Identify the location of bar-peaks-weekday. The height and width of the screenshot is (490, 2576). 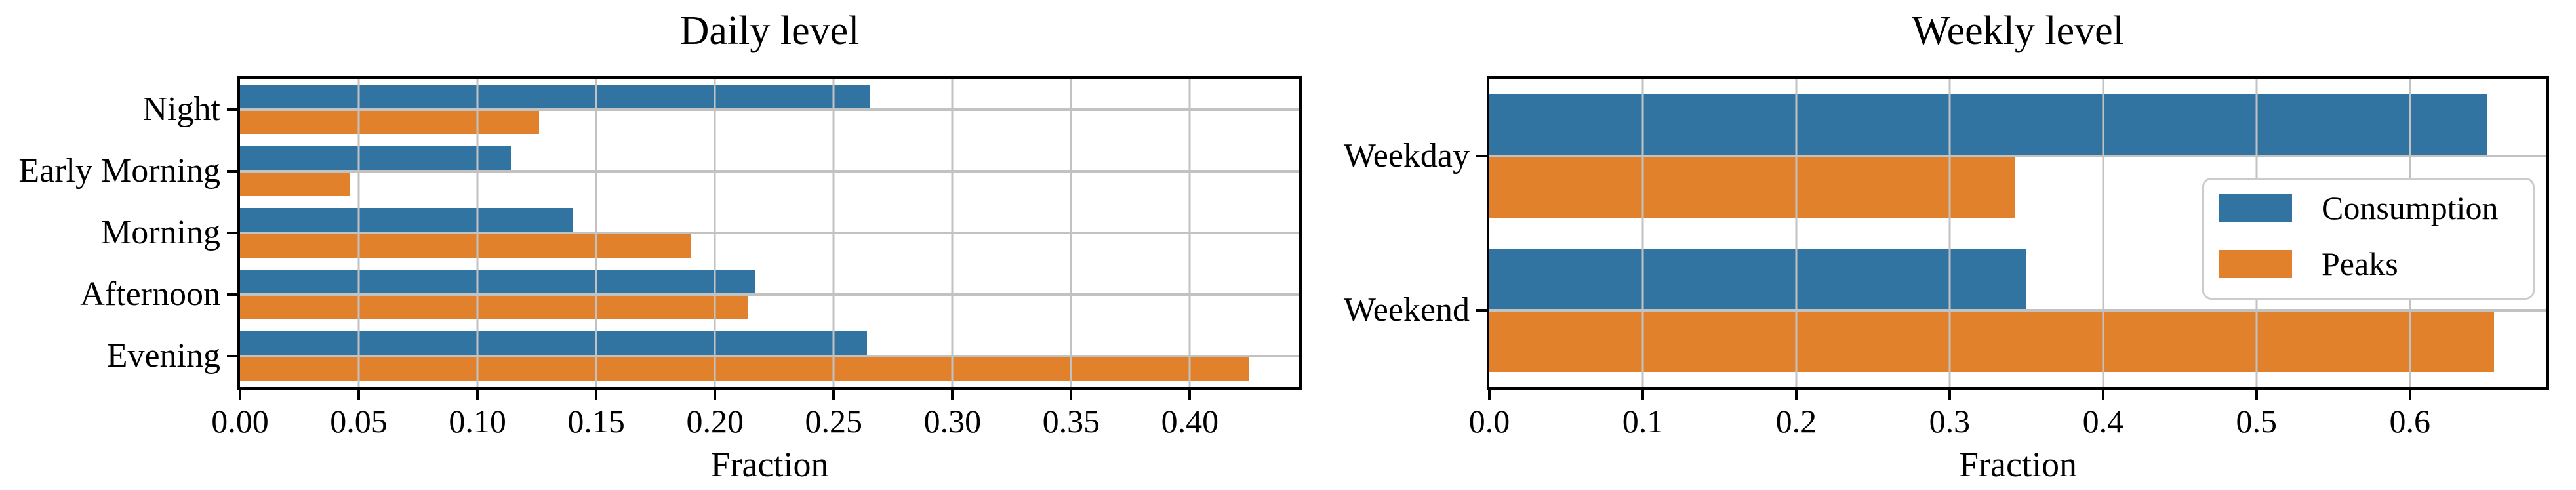
(1753, 187).